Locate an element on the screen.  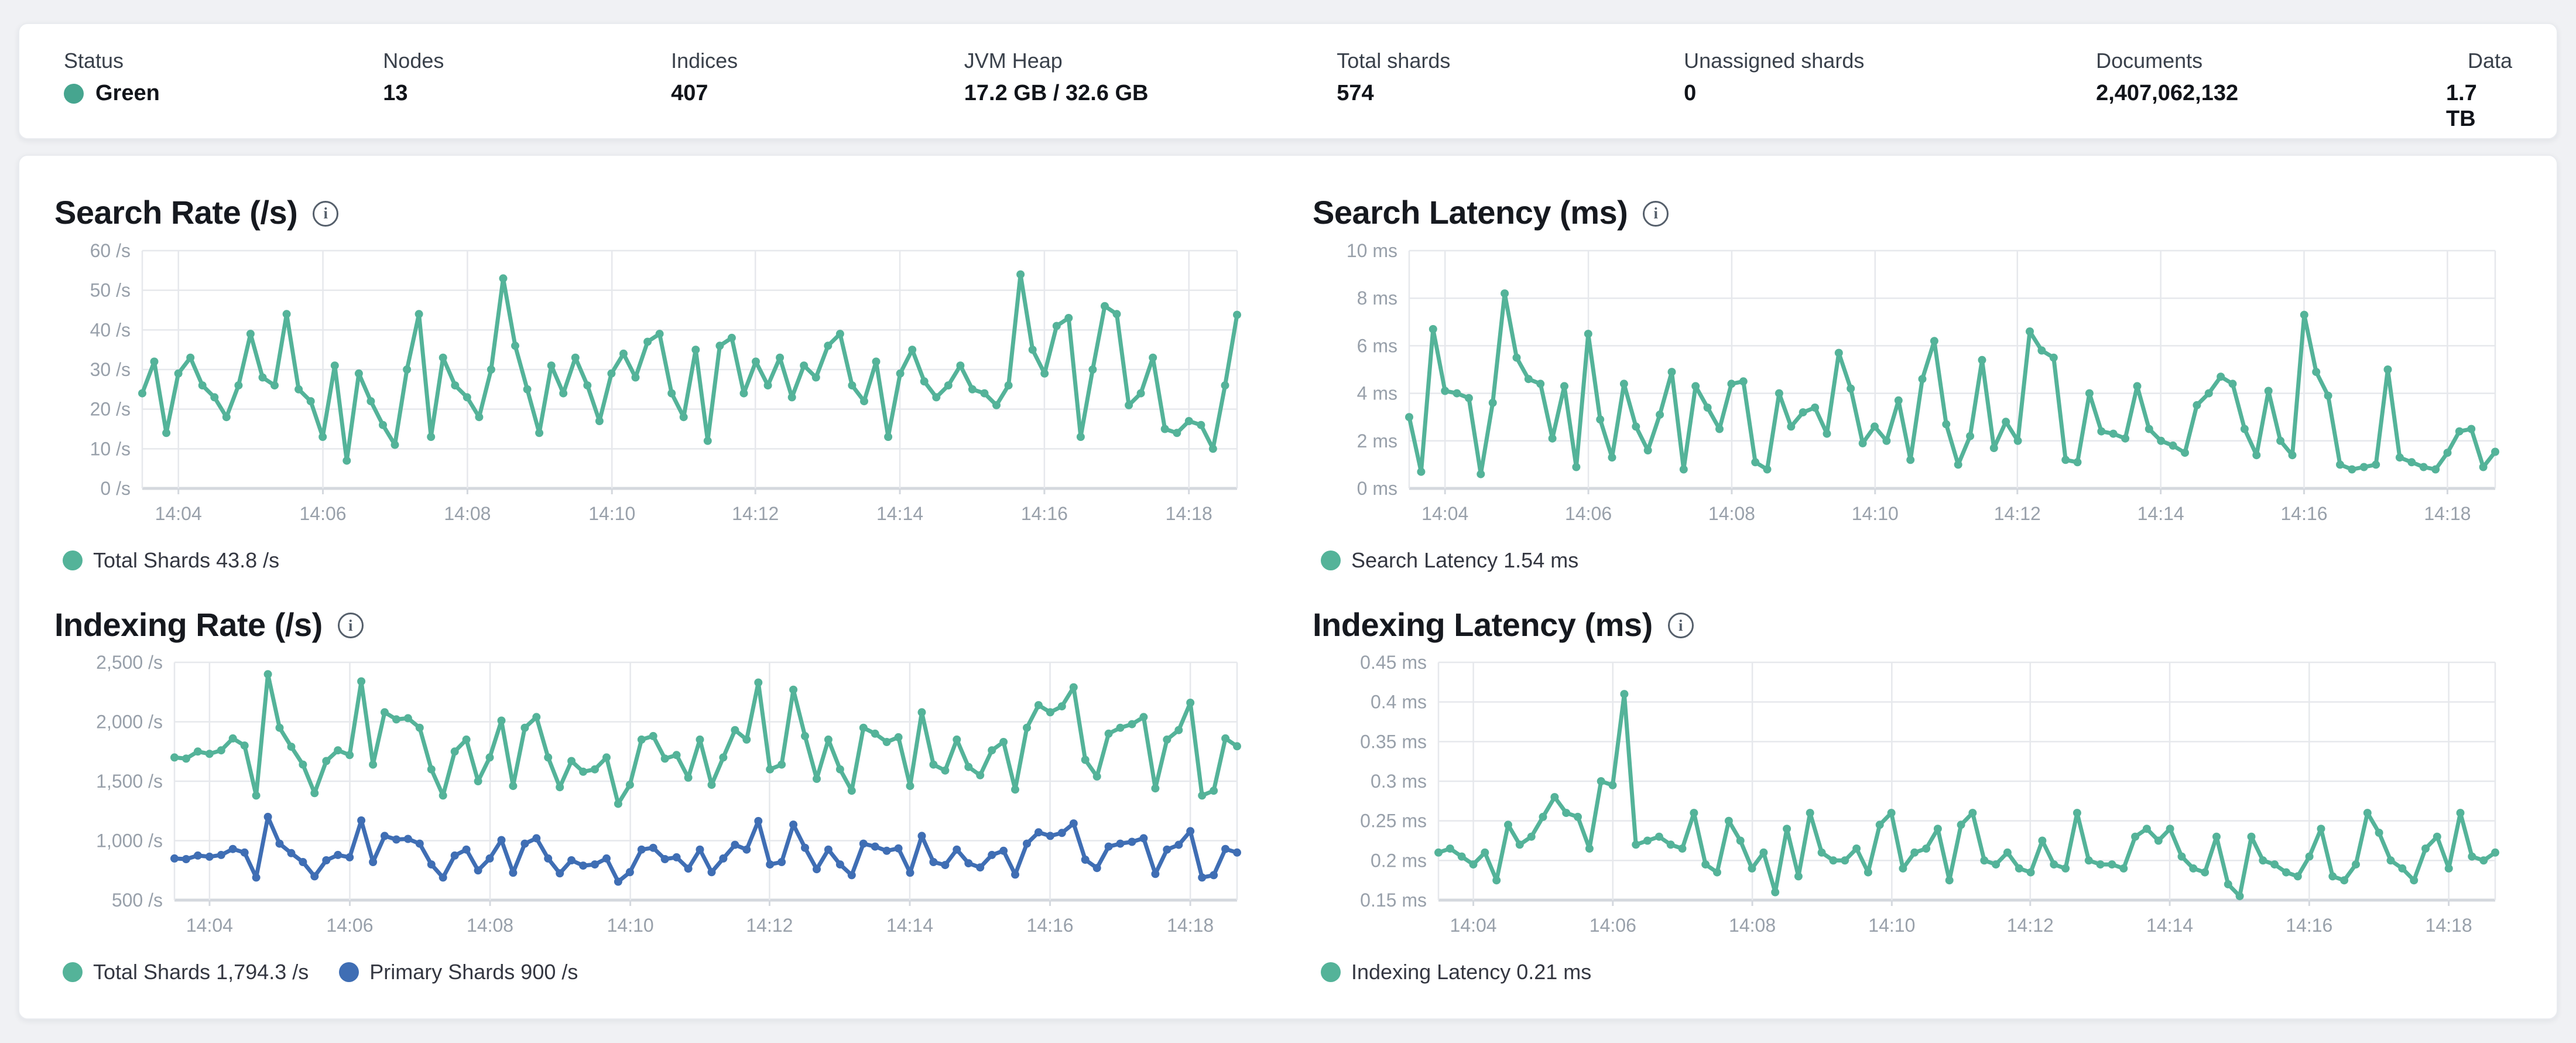
legend-item: Indexing Latency 0.21 ms is located at coordinates (1456, 972).